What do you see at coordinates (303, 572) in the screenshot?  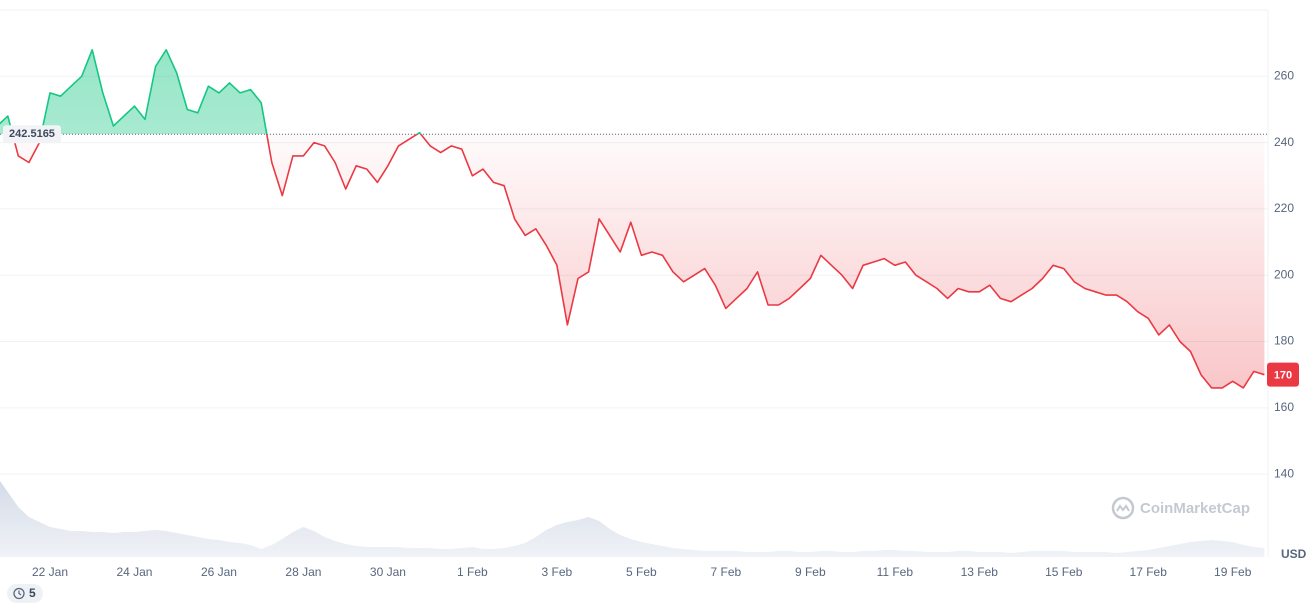 I see `x-tick-label: 28 Jan` at bounding box center [303, 572].